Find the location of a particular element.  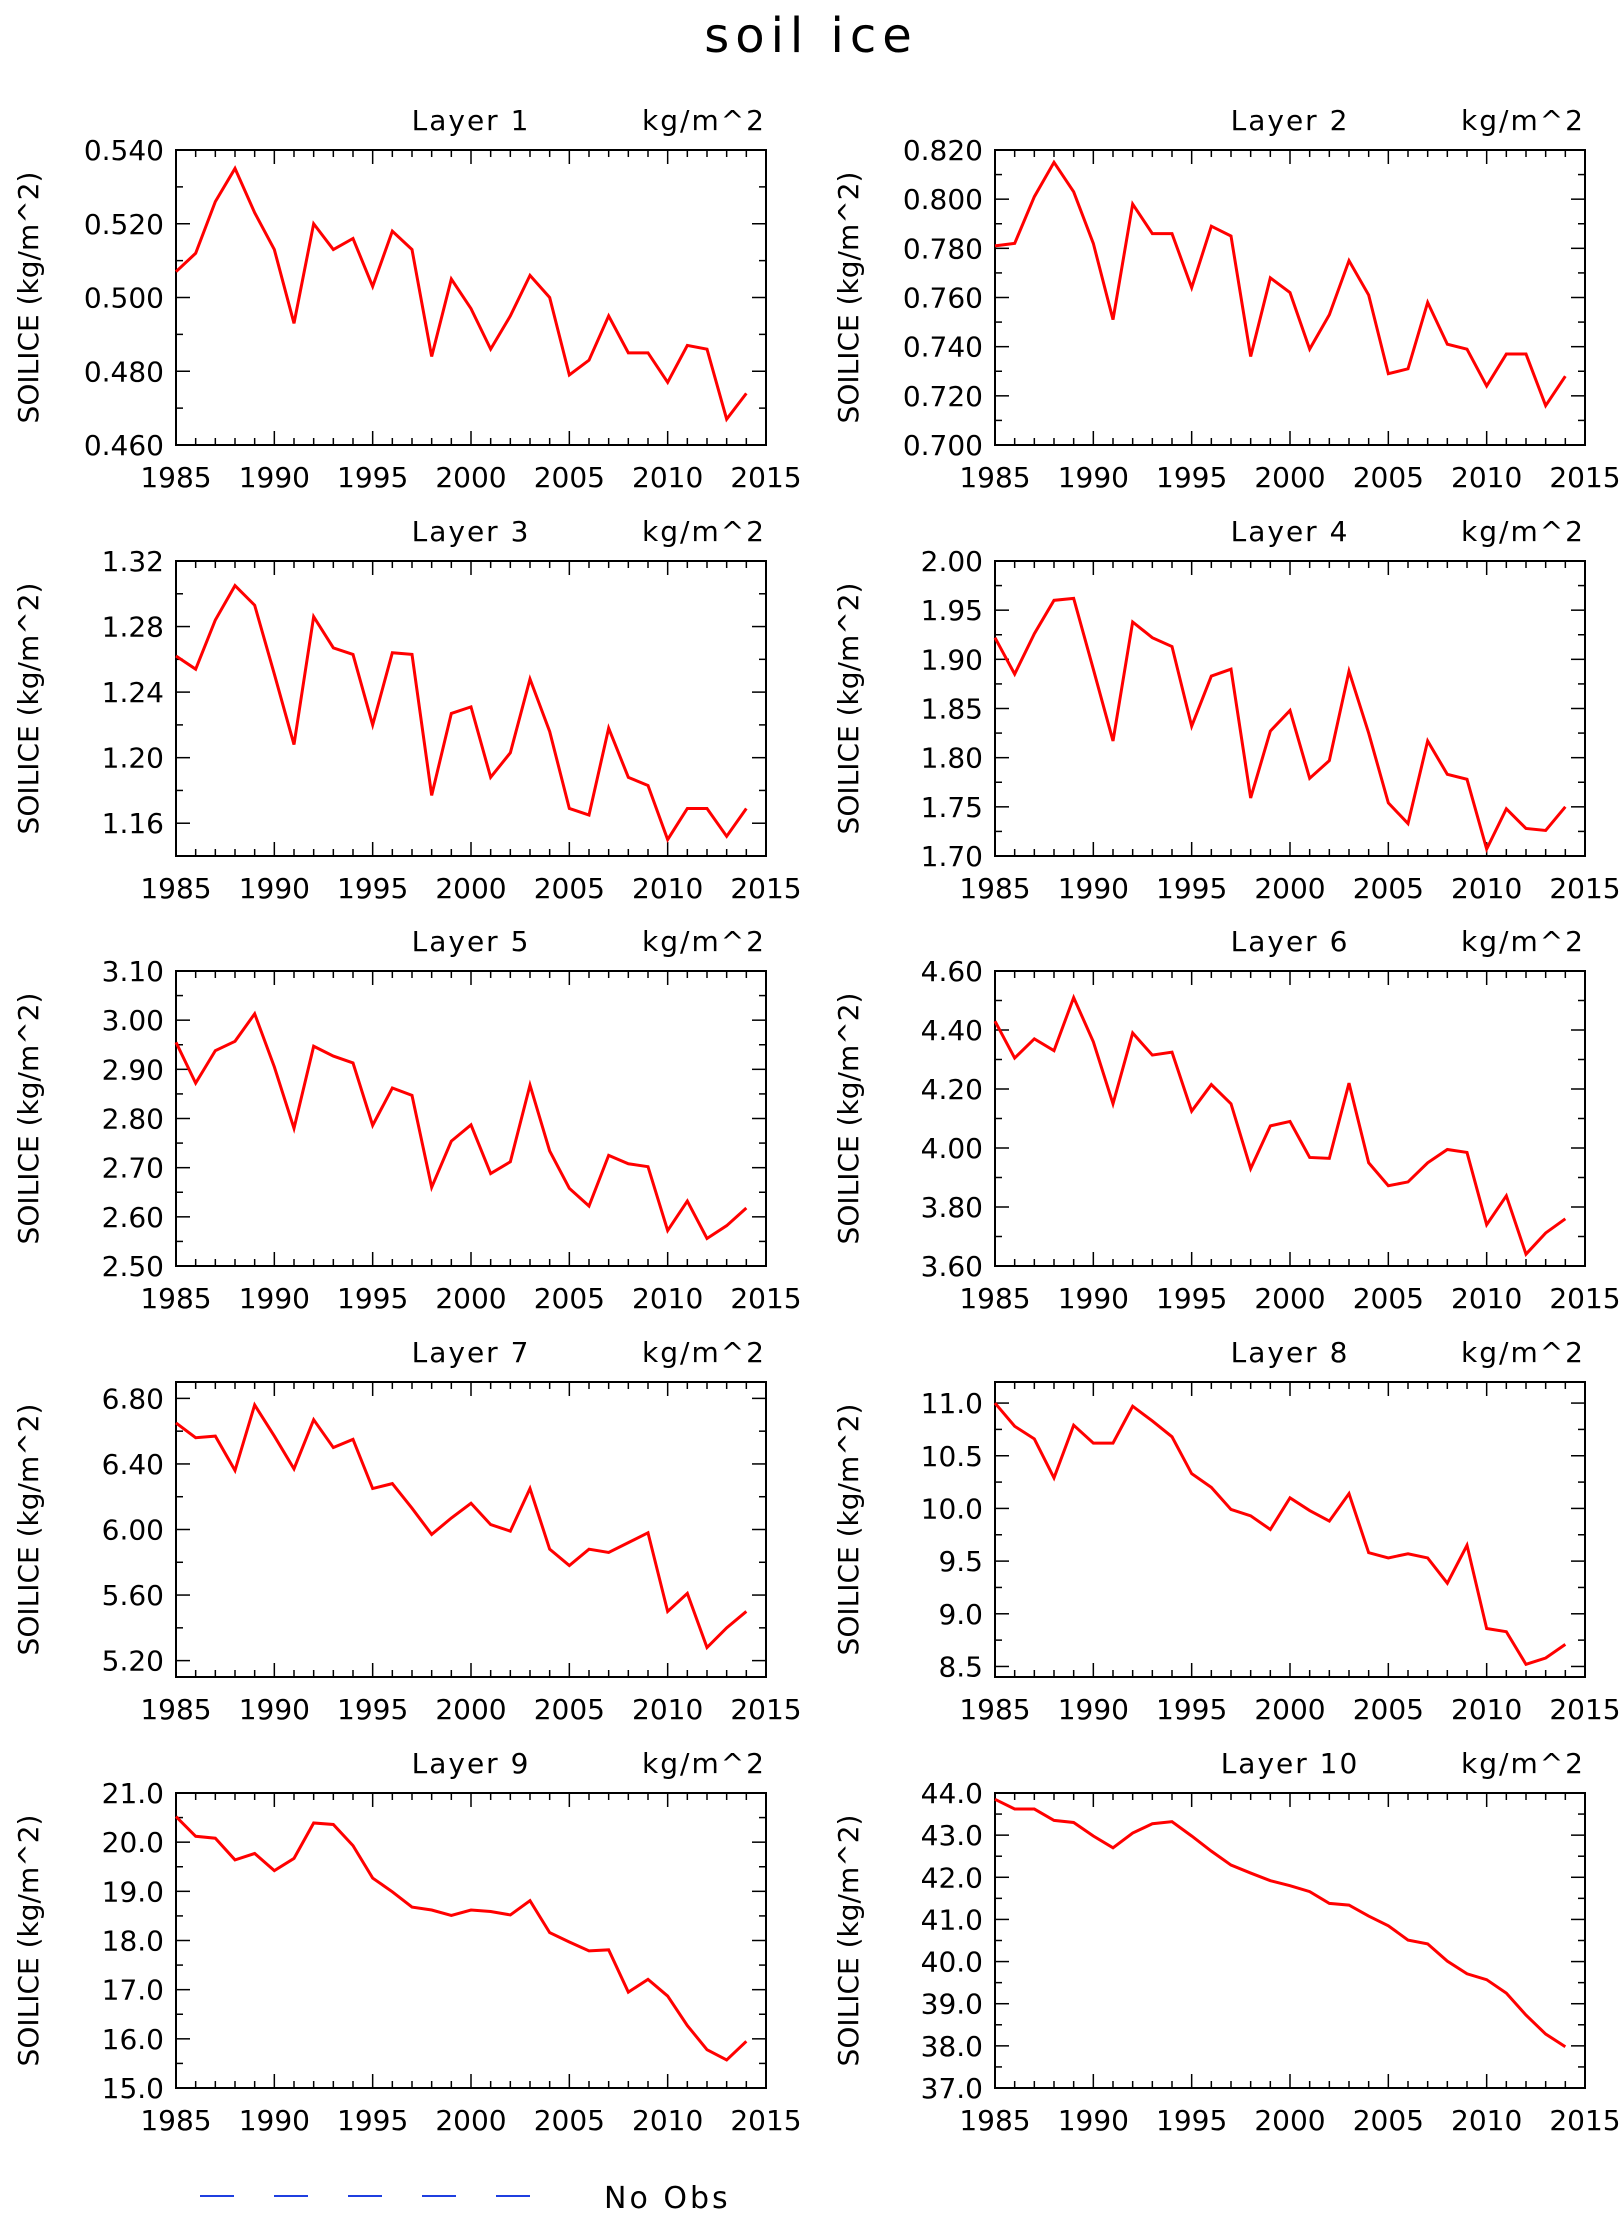

y-tick-label: 6.00 is located at coordinates (133, 1530).